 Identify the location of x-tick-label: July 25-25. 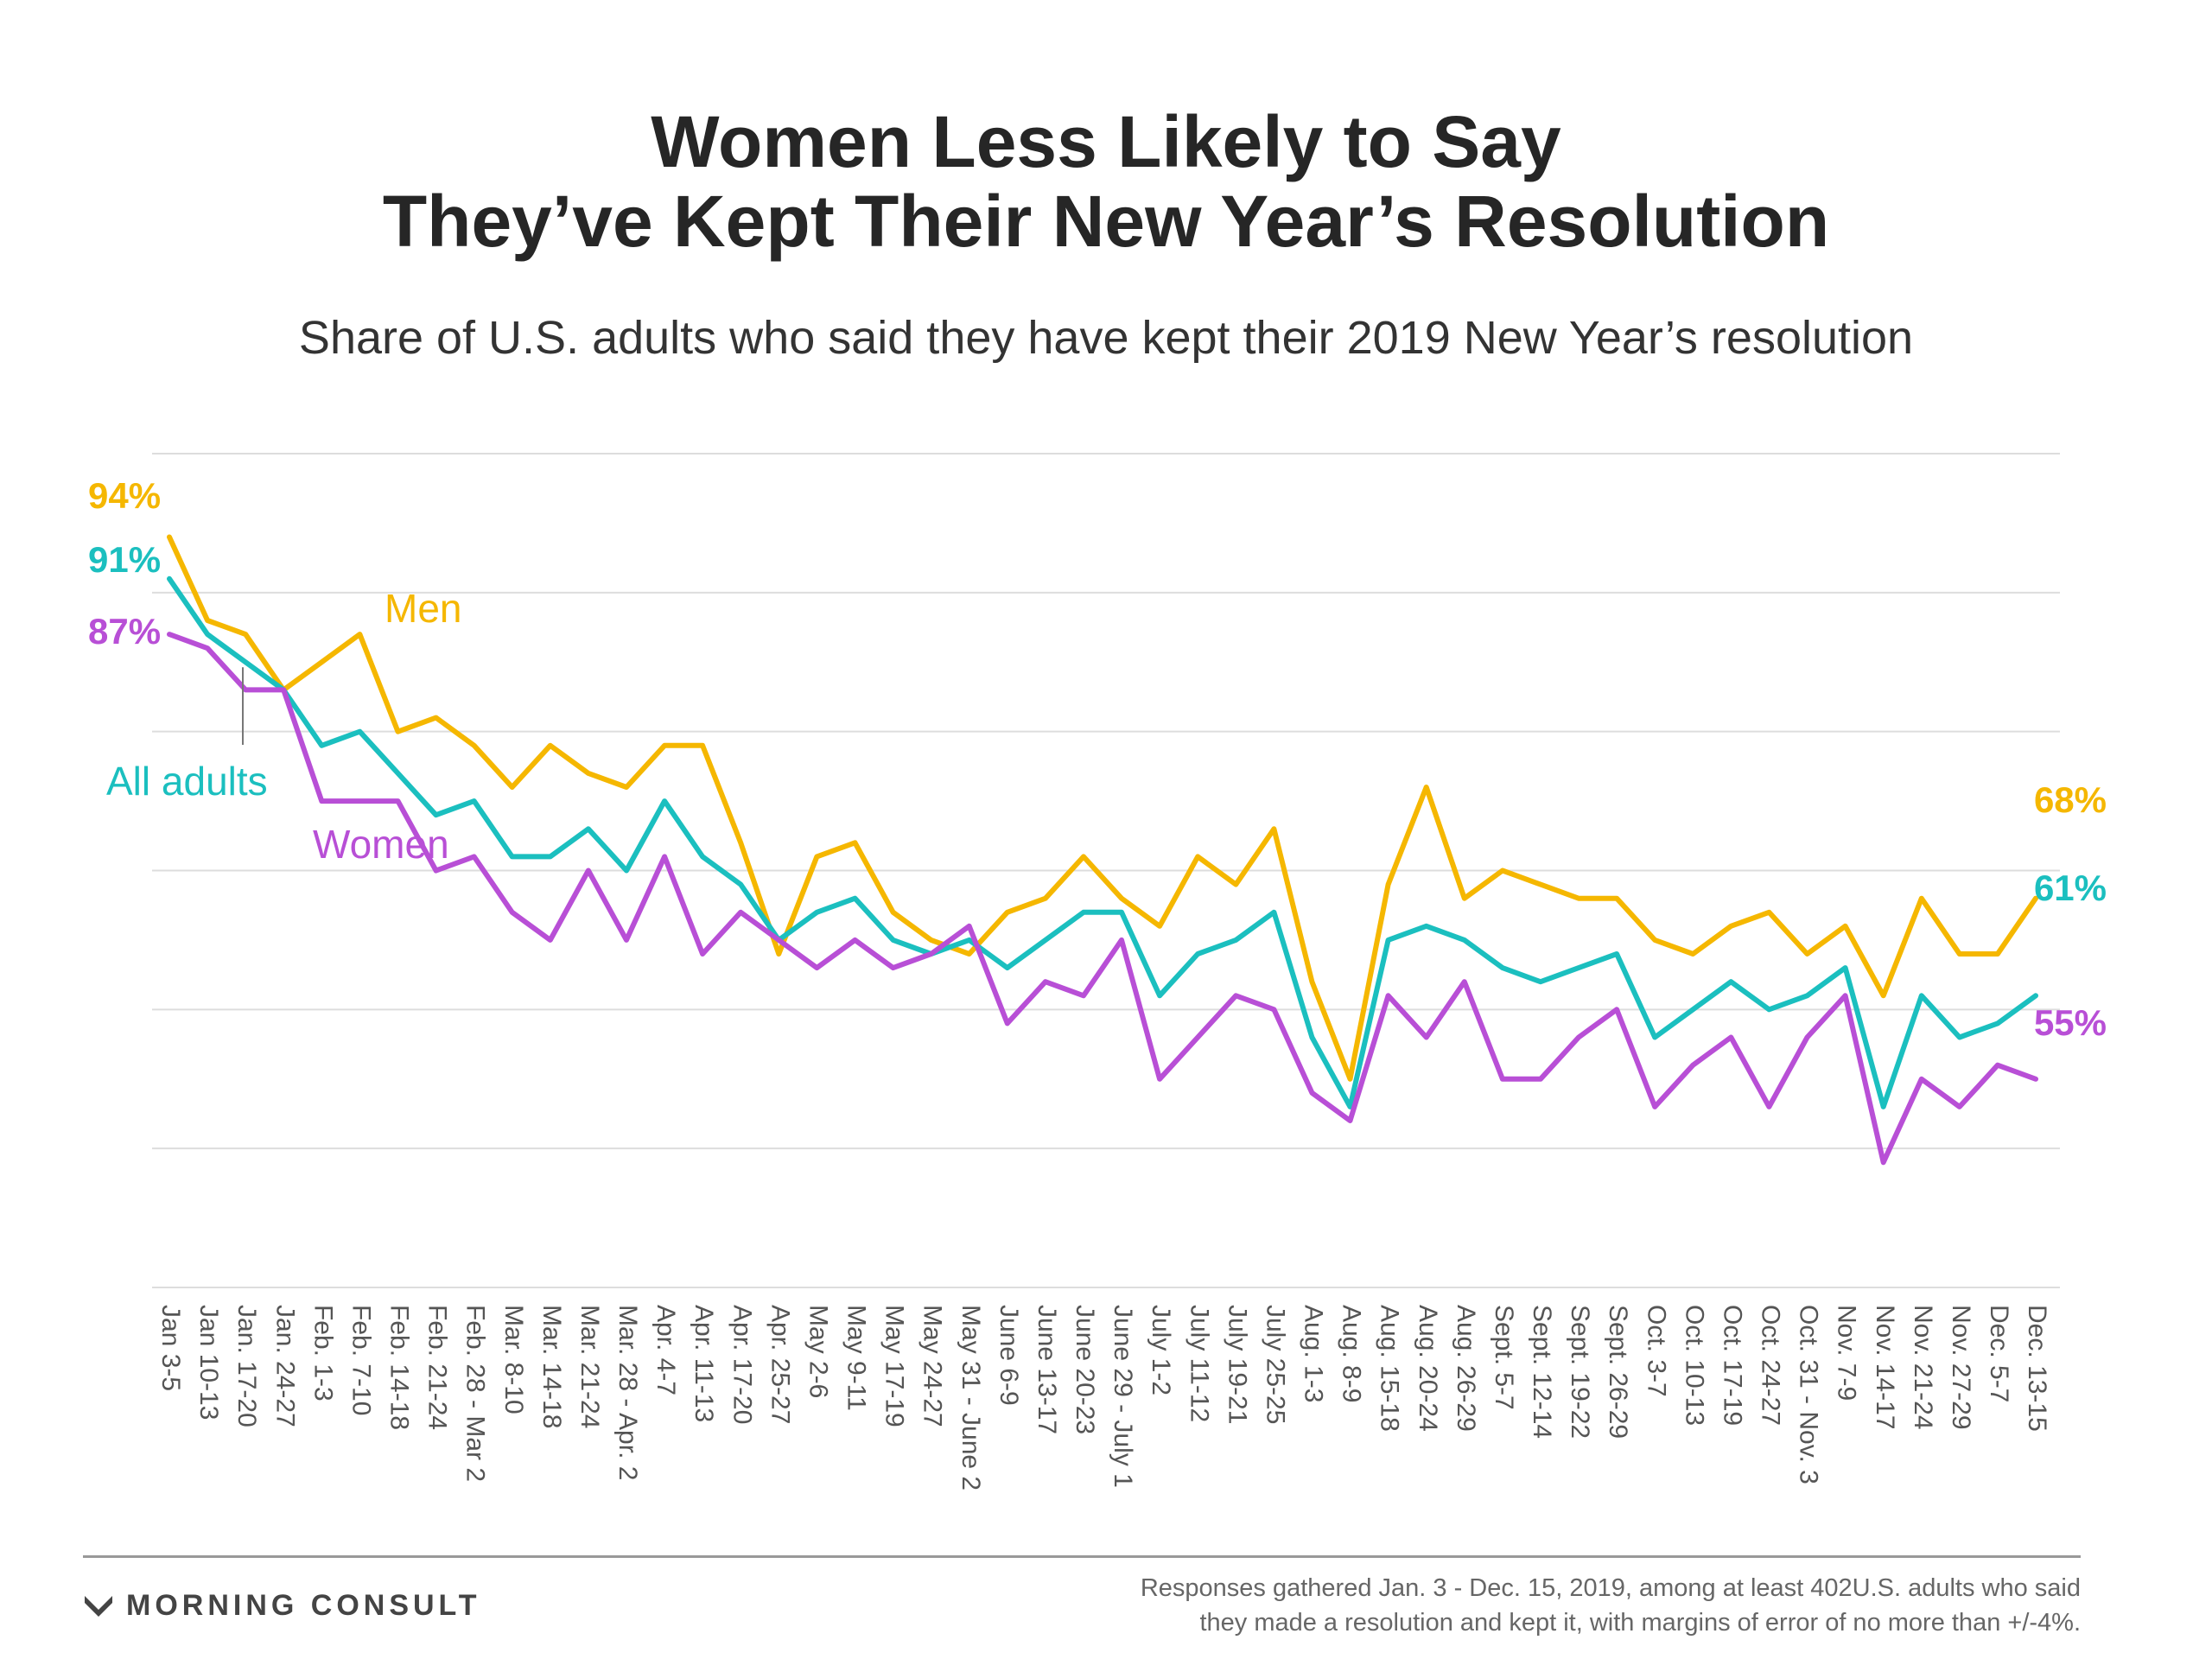
(1275, 1364).